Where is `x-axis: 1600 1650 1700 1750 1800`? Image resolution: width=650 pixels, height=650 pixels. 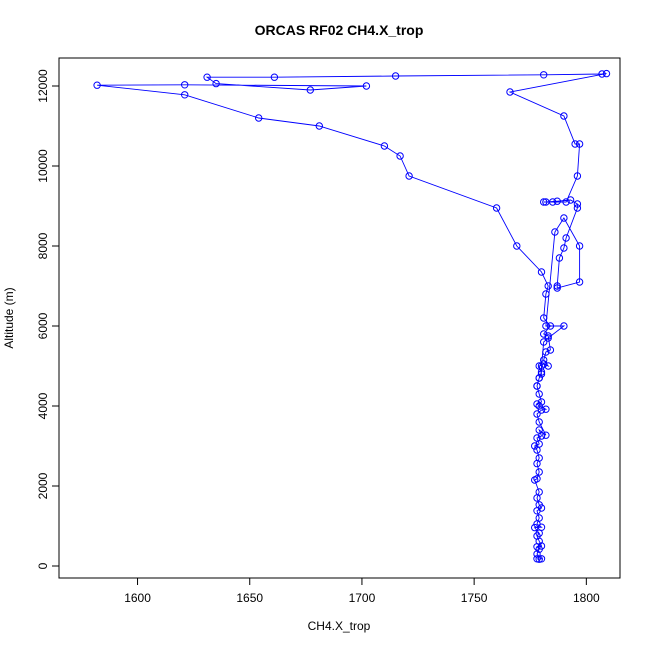 x-axis: 1600 1650 1700 1750 1800 is located at coordinates (362, 591).